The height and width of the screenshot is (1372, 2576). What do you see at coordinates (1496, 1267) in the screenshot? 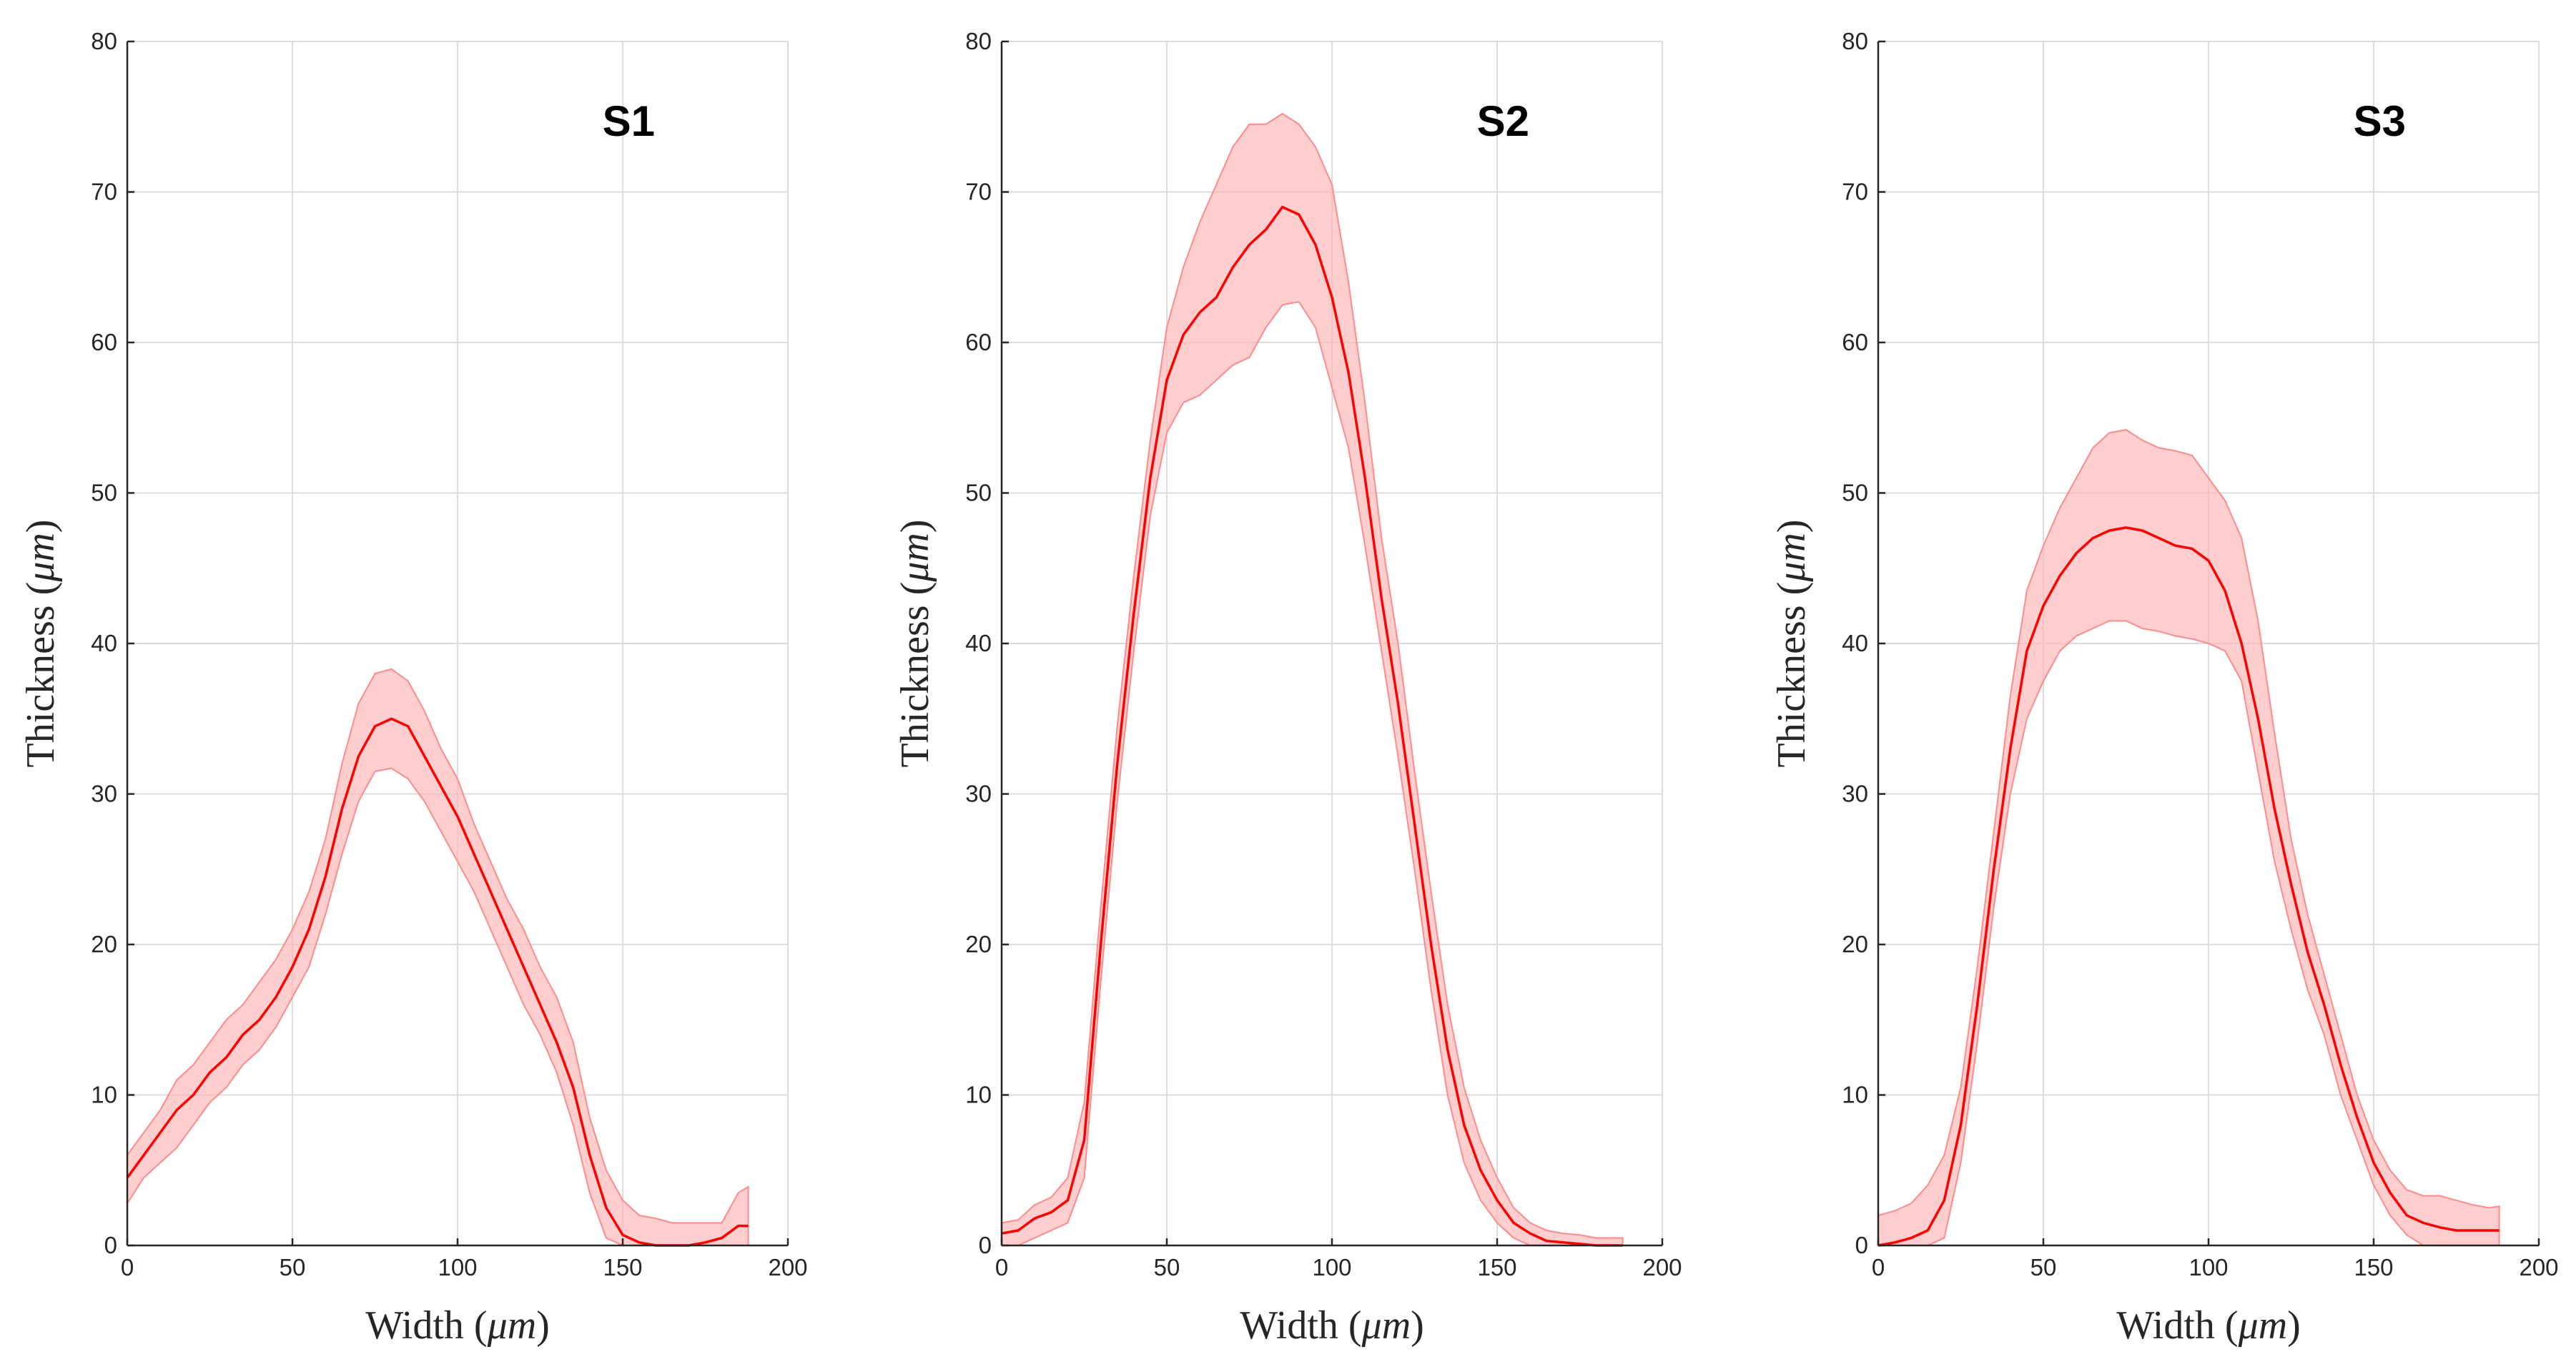
I see `s2-x-tick-label: 150` at bounding box center [1496, 1267].